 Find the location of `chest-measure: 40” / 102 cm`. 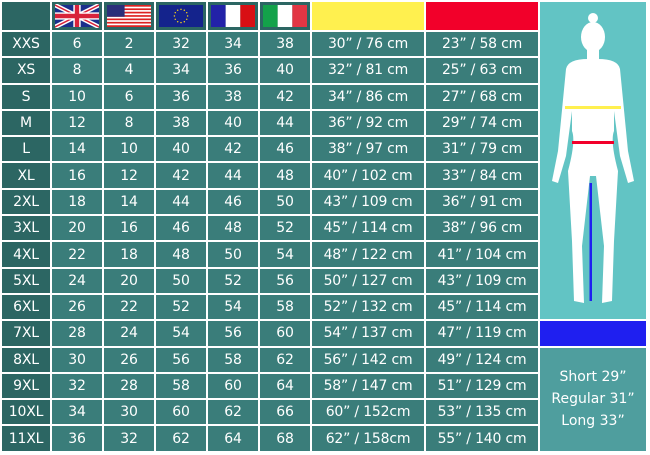

chest-measure: 40” / 102 cm is located at coordinates (368, 175).